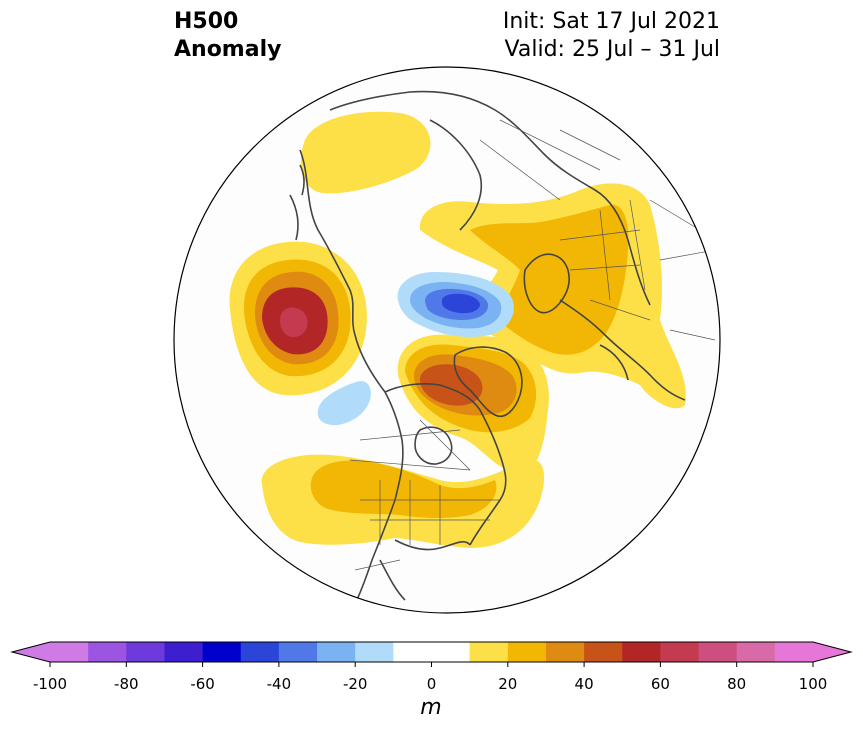 Image resolution: width=863 pixels, height=732 pixels. I want to click on title-variable: H500, so click(206, 21).